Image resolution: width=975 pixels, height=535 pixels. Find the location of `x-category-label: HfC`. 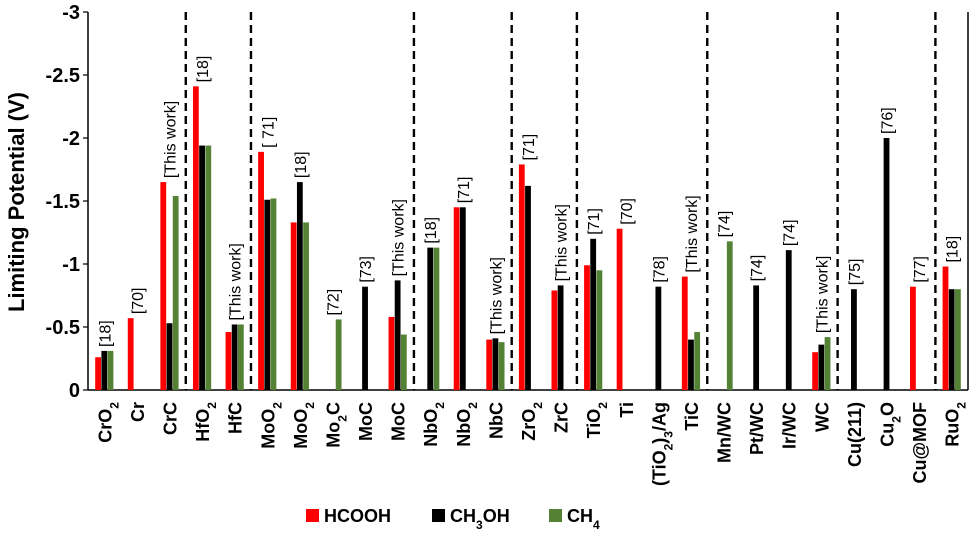

x-category-label: HfC is located at coordinates (236, 418).